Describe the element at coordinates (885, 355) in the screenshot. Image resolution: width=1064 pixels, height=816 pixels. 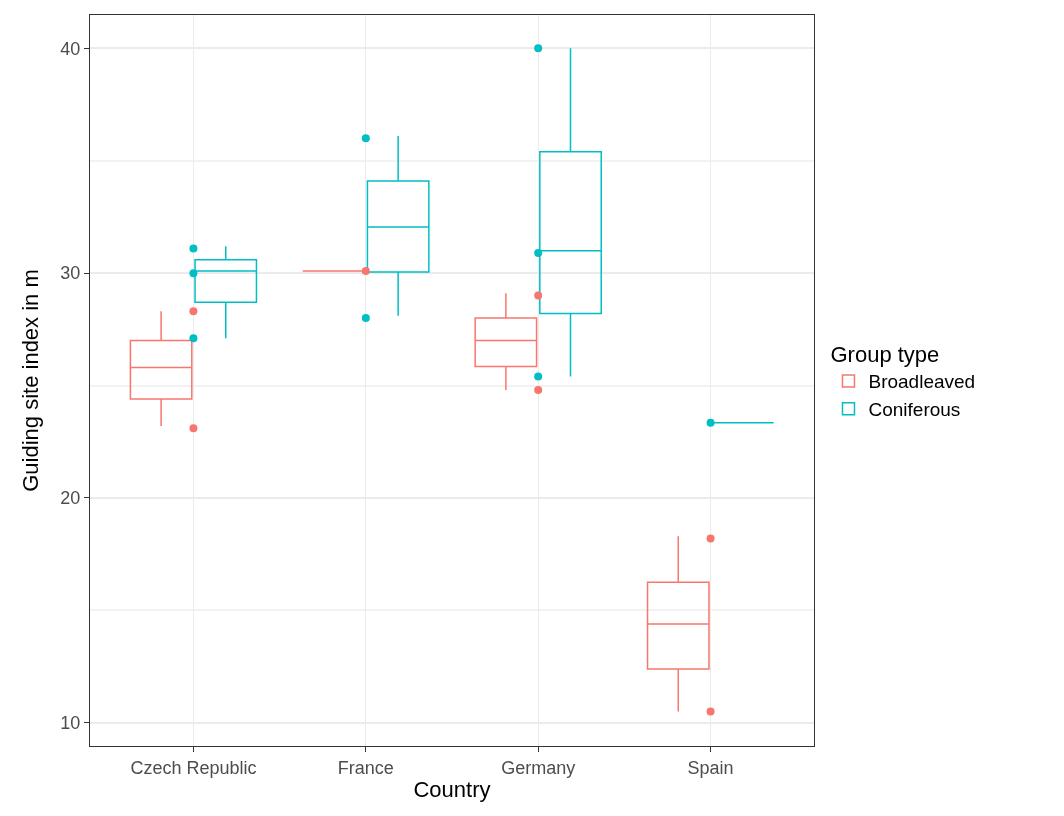
I see `legend-title: Group type` at that location.